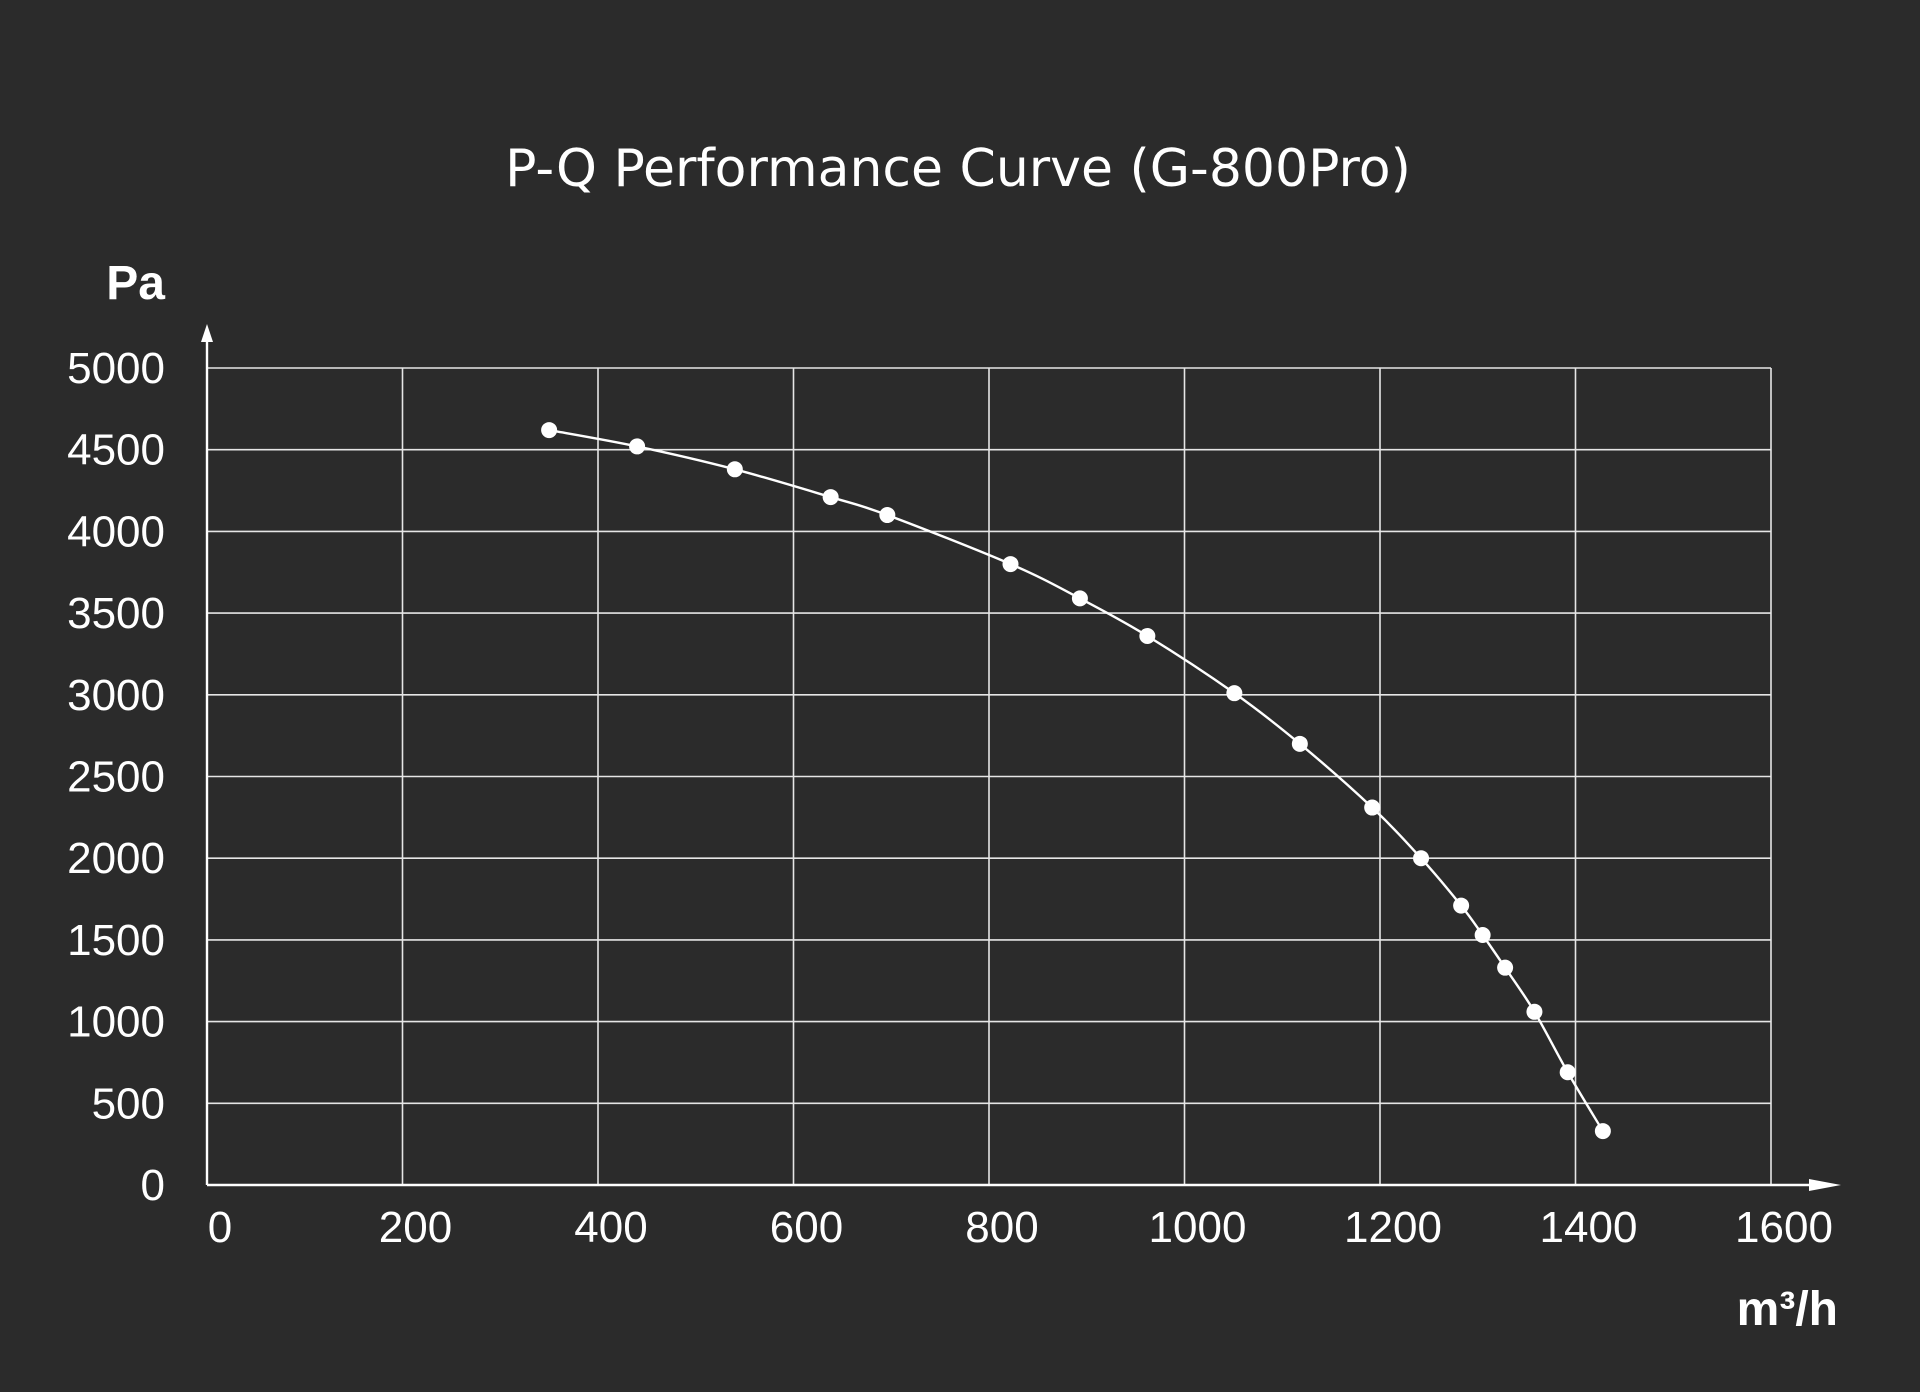 The height and width of the screenshot is (1392, 1920). Describe the element at coordinates (116, 940) in the screenshot. I see `y-tick-label: 1500` at that location.